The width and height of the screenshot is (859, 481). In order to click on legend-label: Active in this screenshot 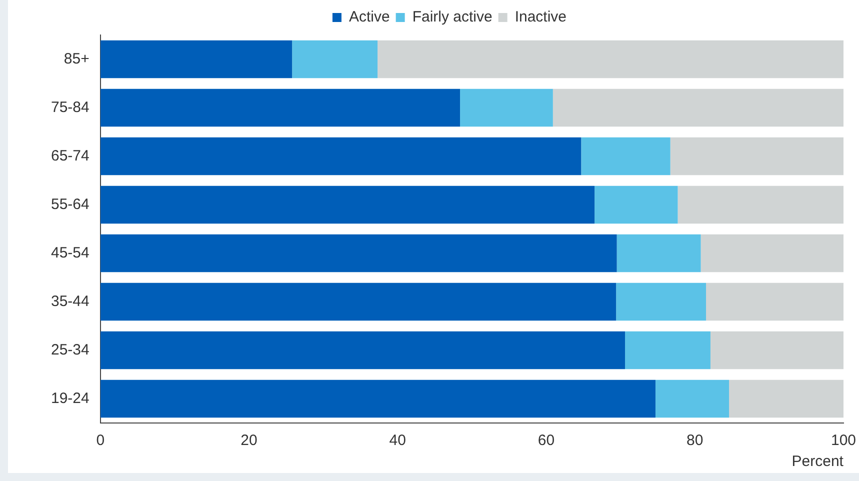, I will do `click(369, 17)`.